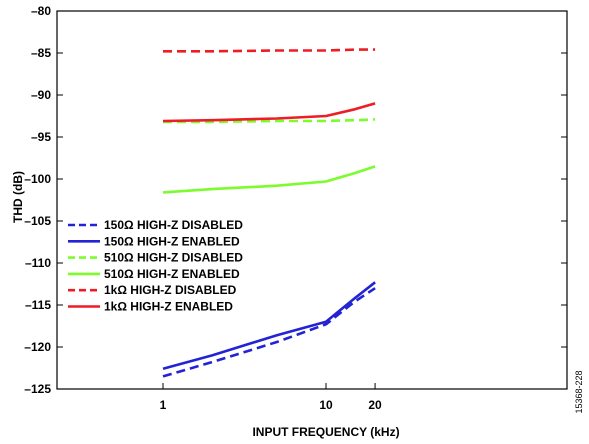 The width and height of the screenshot is (589, 444). I want to click on x-tick-label: 1, so click(163, 405).